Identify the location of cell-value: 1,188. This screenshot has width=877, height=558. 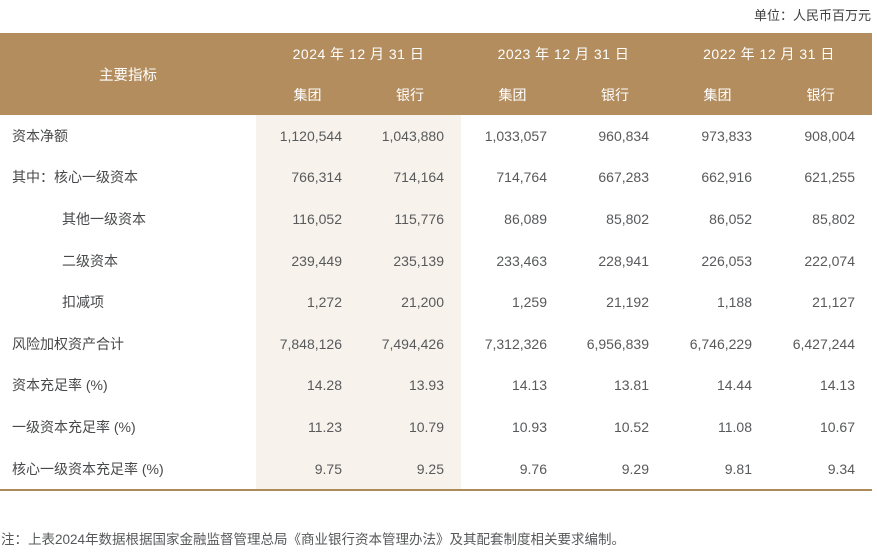
(734, 302).